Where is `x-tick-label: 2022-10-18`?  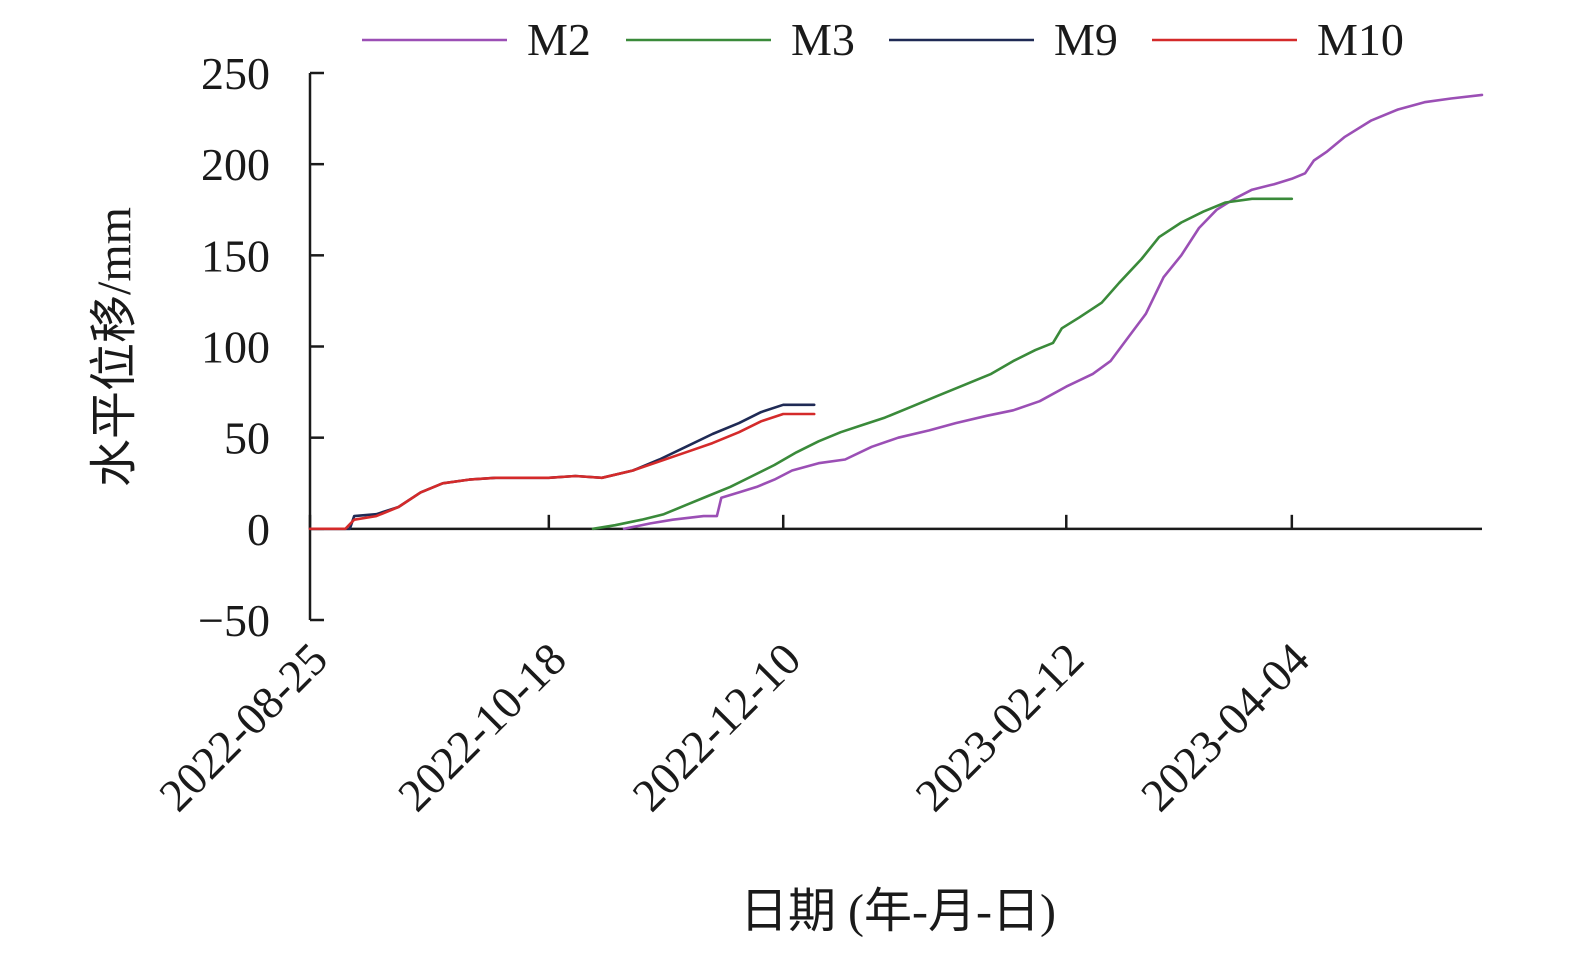
x-tick-label: 2022-10-18 is located at coordinates (482, 727).